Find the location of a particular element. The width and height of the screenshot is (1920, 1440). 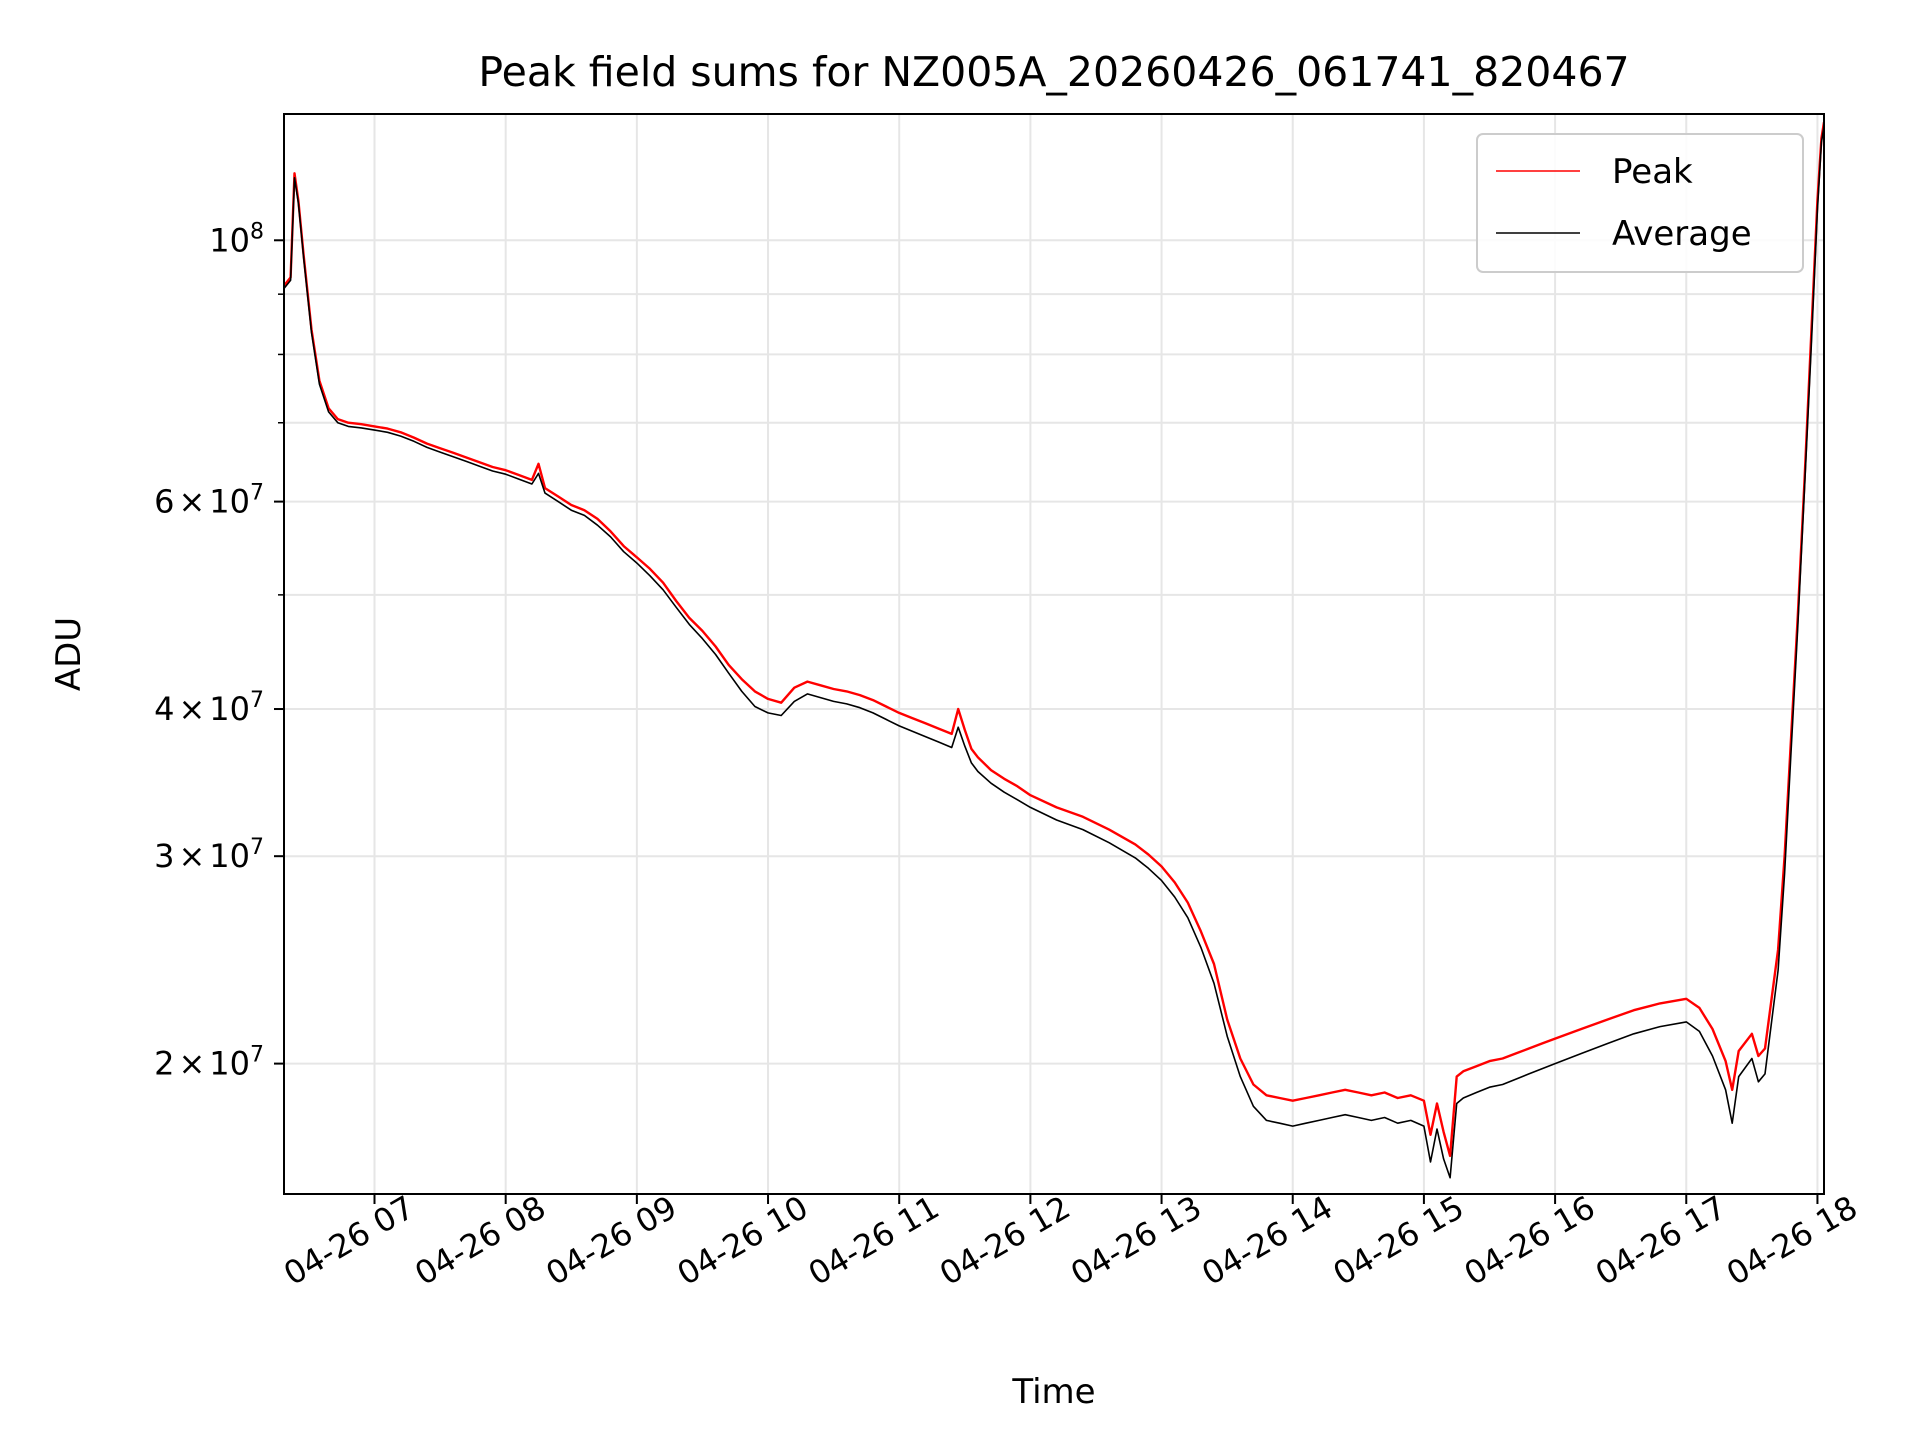

y-tick-label: 2 × 10⁷ is located at coordinates (209, 1063).